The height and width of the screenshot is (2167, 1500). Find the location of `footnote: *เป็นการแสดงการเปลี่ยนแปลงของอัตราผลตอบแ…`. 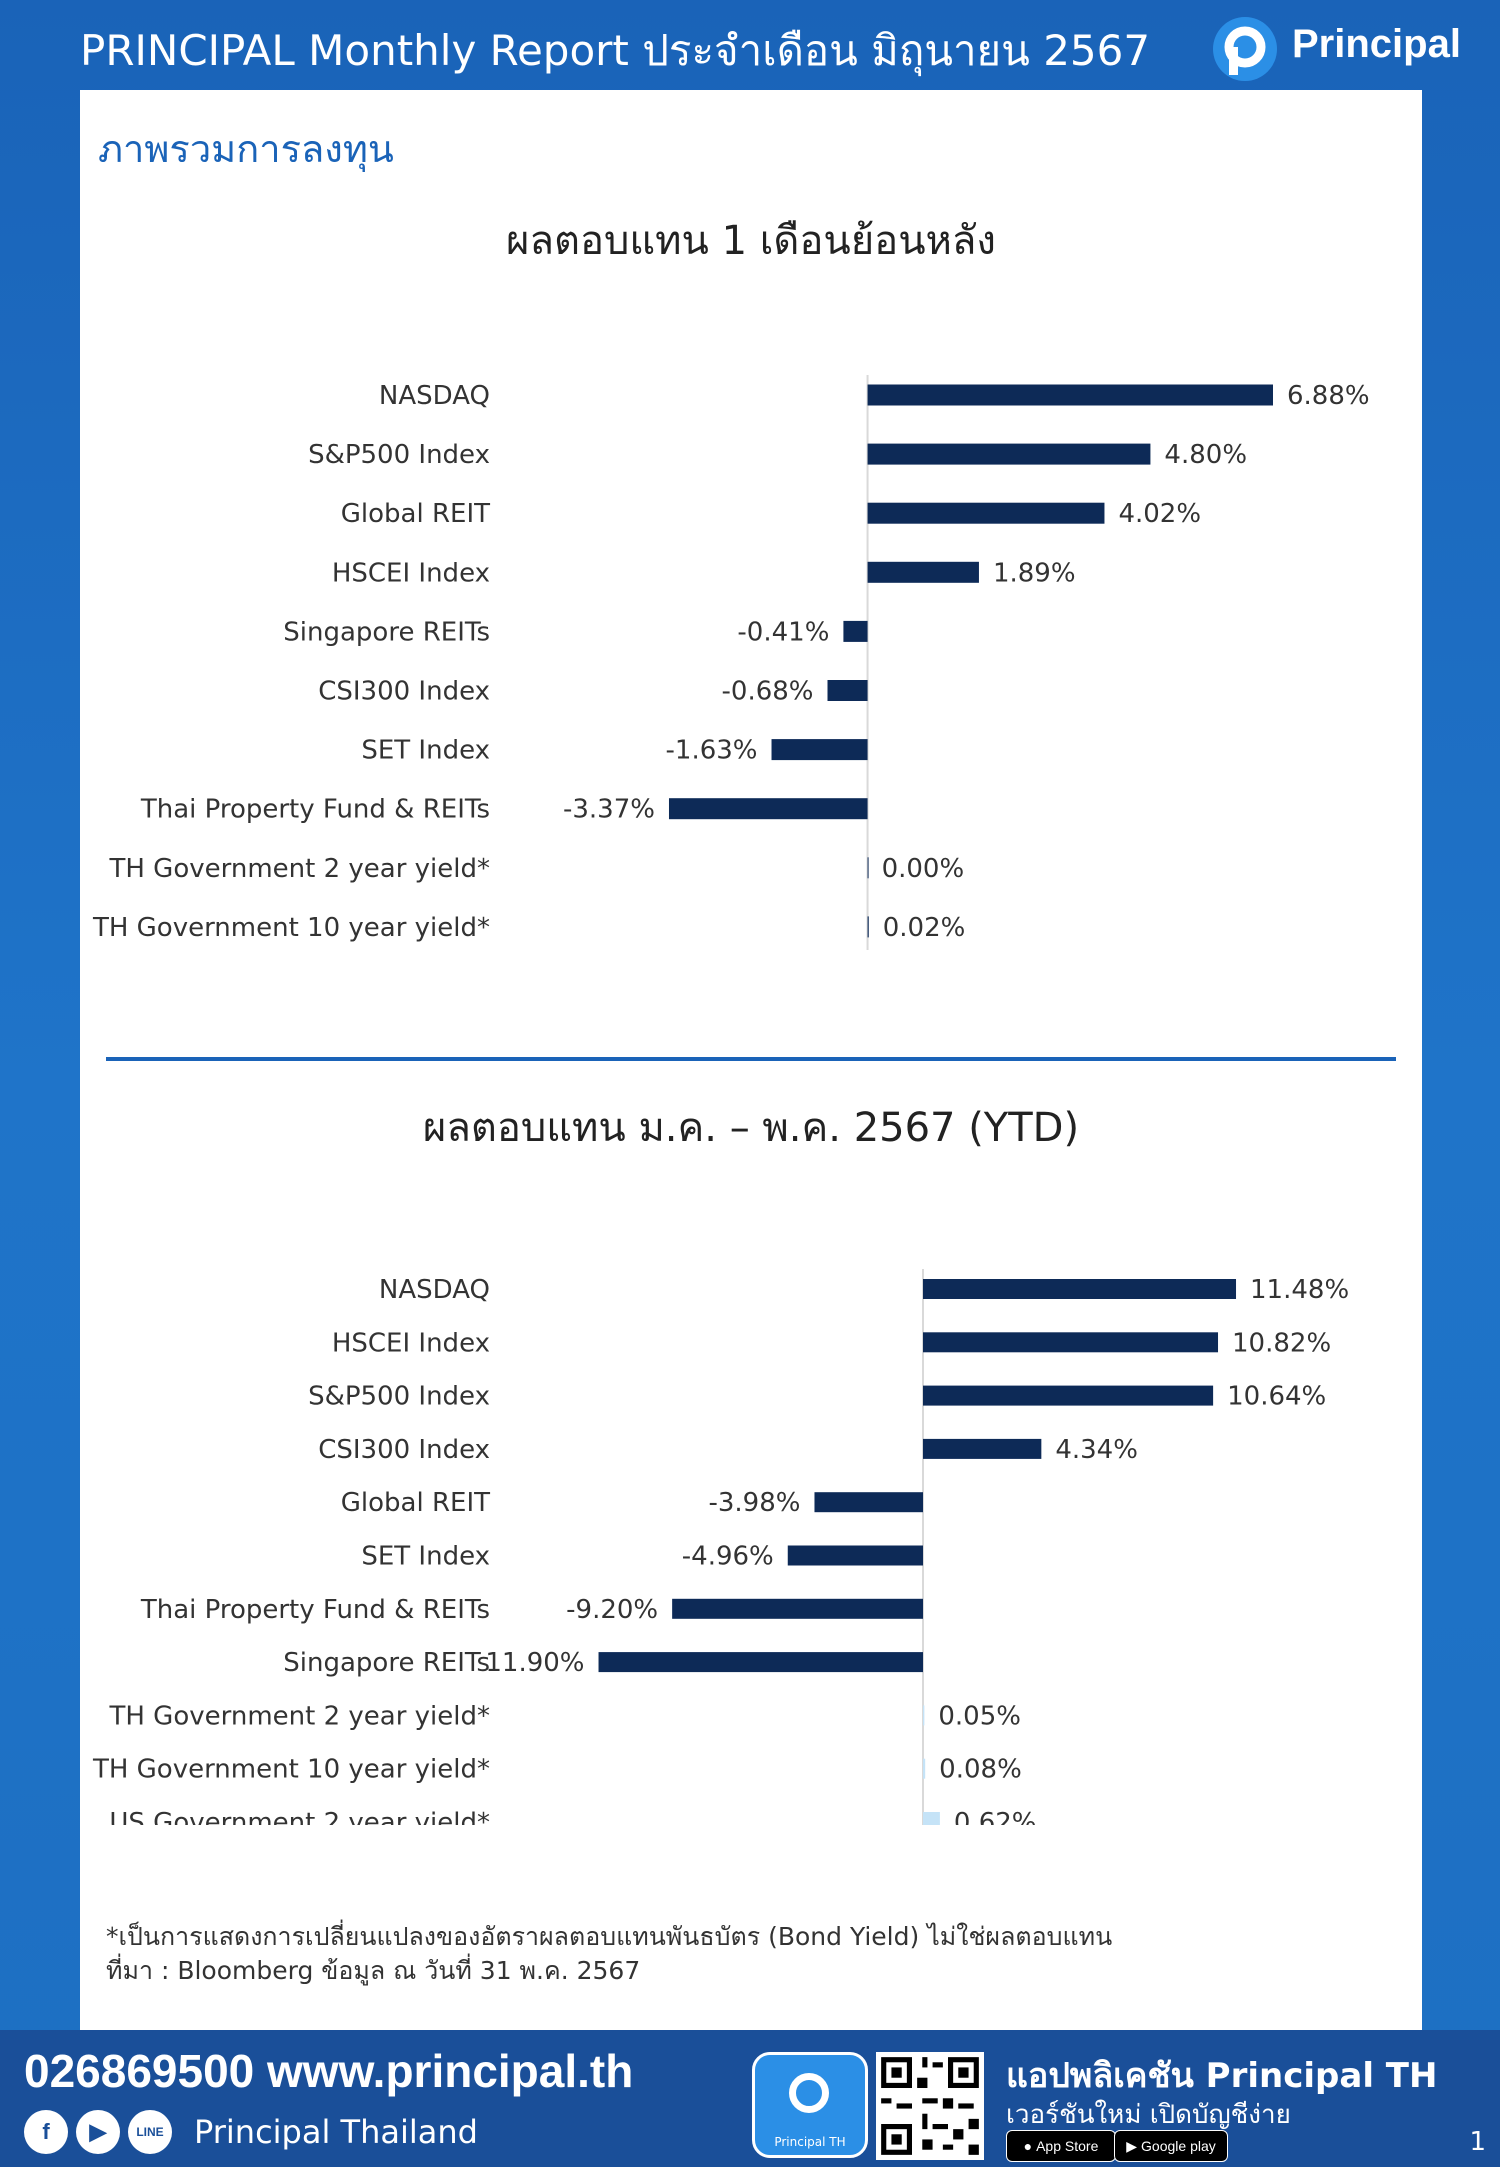

footnote: *เป็นการแสดงการเปลี่ยนแปลงของอัตราผลตอบแ… is located at coordinates (609, 1954).